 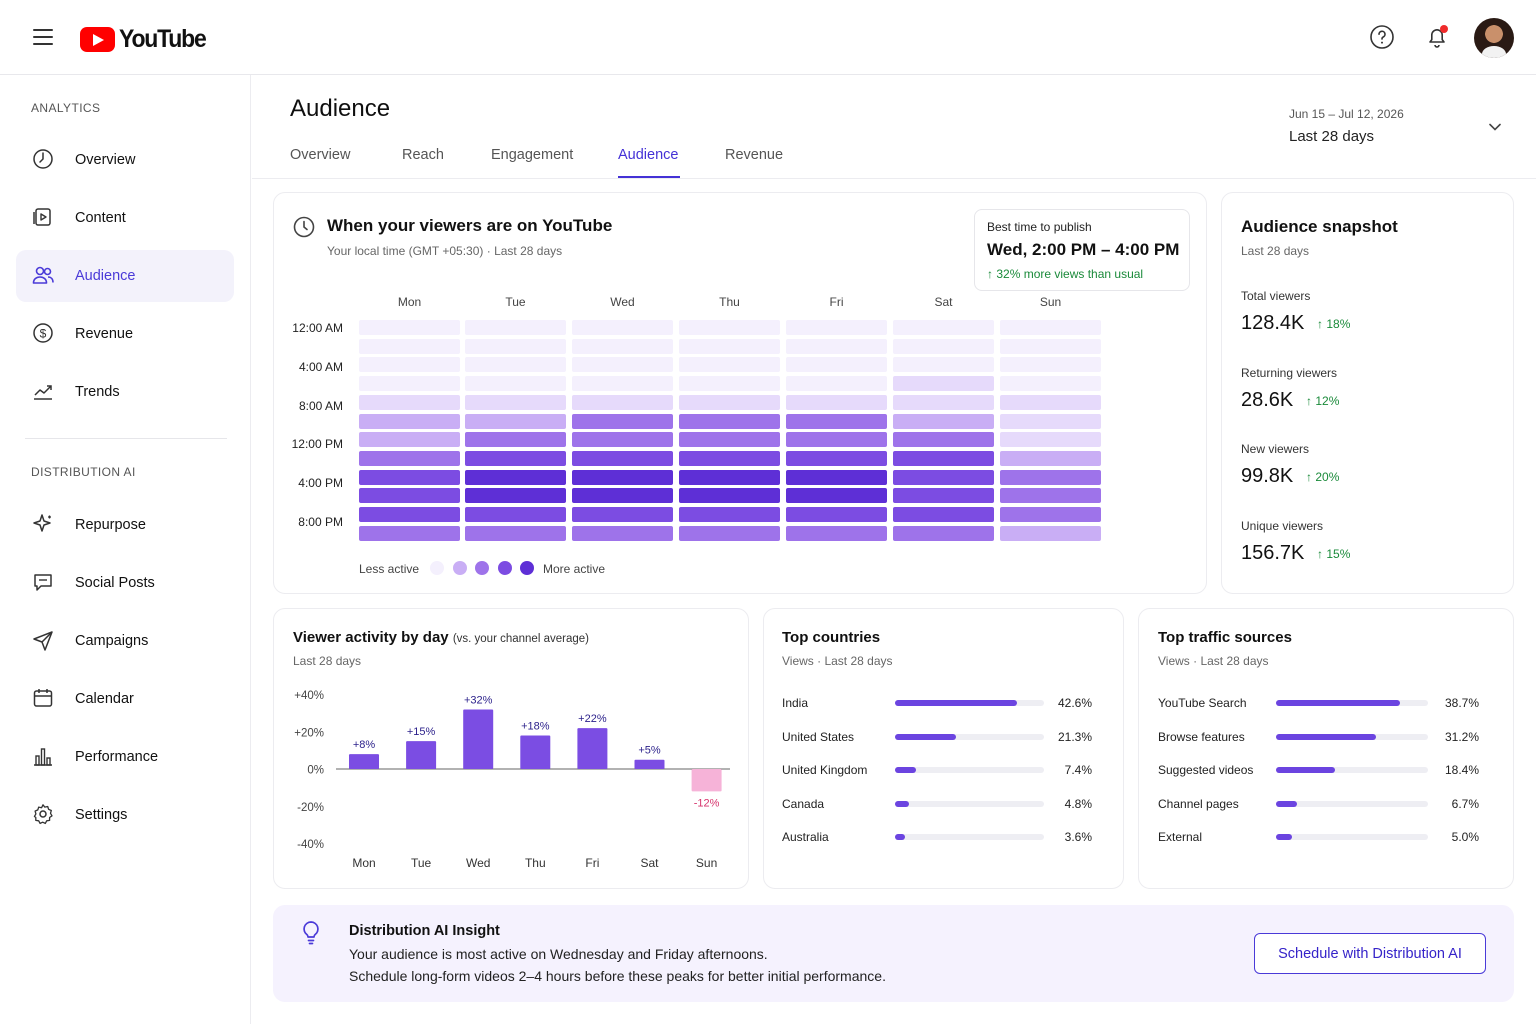 I want to click on tab-audience: Audience, so click(x=648, y=155).